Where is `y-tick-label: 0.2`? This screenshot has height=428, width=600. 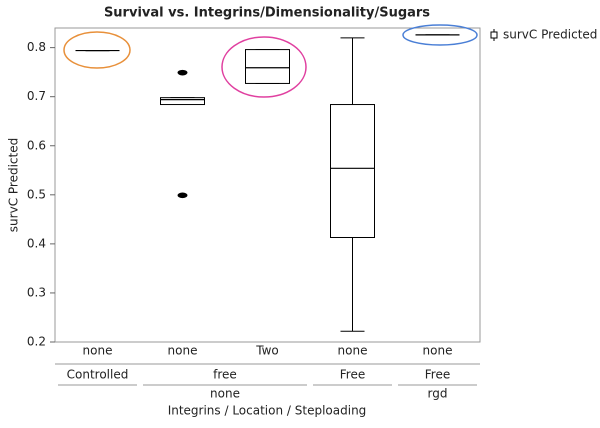
y-tick-label: 0.2 is located at coordinates (36, 342).